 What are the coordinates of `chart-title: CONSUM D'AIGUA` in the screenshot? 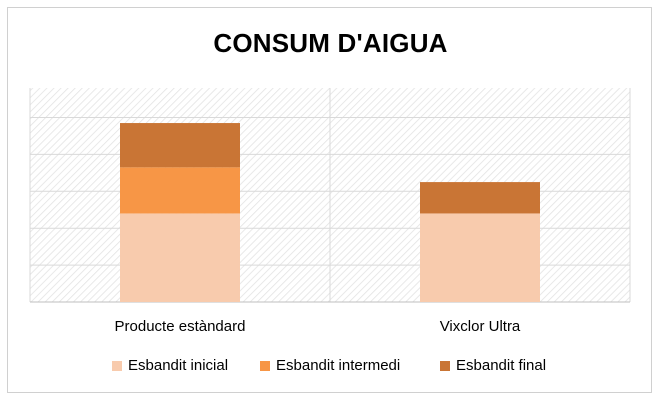 It's located at (330, 43).